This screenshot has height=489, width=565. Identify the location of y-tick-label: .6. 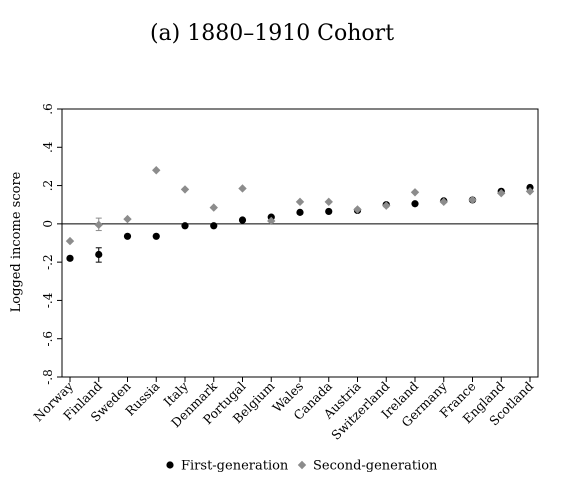
(48, 108).